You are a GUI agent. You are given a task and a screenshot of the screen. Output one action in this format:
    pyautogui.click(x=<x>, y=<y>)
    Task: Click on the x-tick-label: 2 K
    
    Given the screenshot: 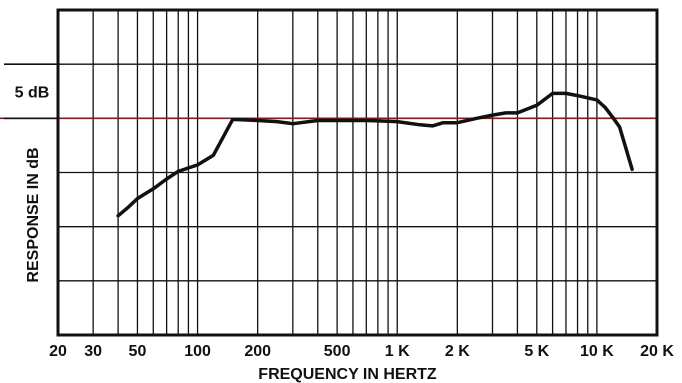 What is the action you would take?
    pyautogui.click(x=457, y=351)
    